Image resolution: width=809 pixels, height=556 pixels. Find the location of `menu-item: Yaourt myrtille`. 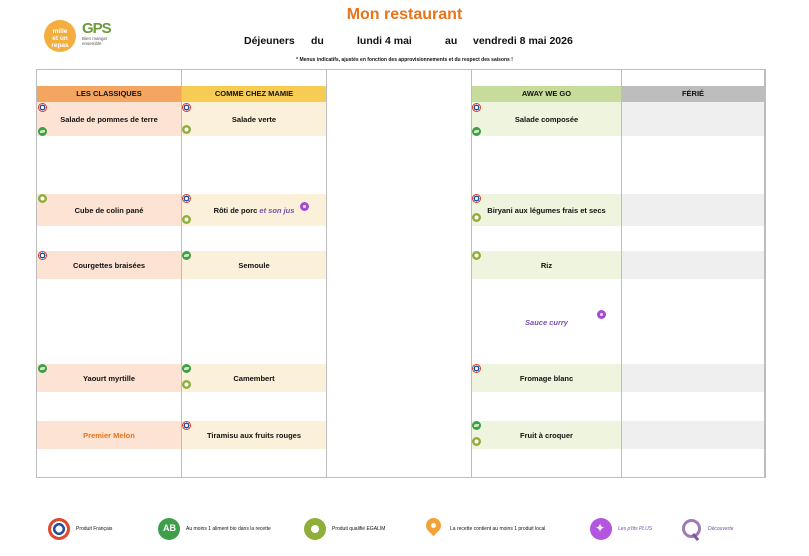

menu-item: Yaourt myrtille is located at coordinates (109, 378).